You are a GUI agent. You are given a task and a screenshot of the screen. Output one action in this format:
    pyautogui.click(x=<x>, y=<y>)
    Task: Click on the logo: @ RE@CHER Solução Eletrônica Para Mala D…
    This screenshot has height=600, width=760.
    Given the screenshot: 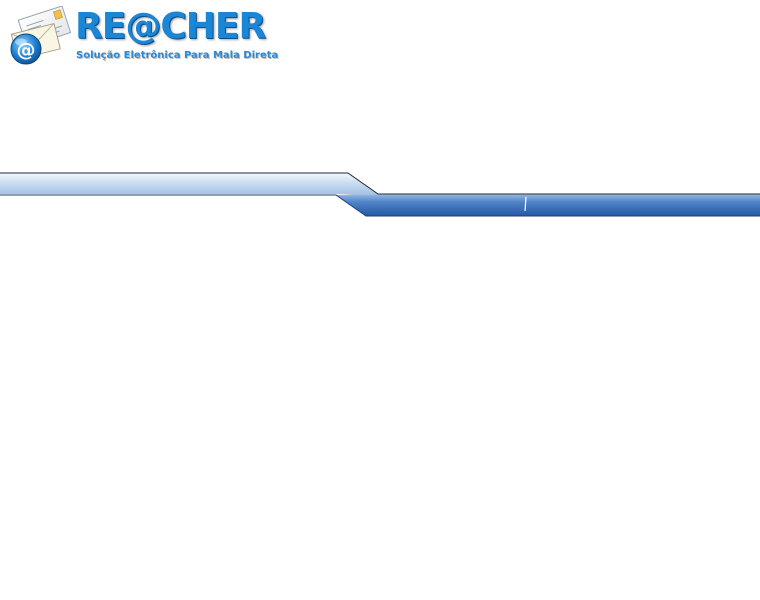 What is the action you would take?
    pyautogui.click(x=143, y=37)
    